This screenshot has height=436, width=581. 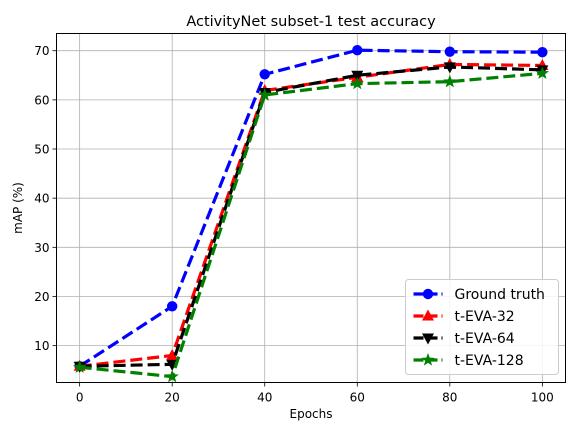 I want to click on y-axis-label: mAP (%), so click(x=18, y=208).